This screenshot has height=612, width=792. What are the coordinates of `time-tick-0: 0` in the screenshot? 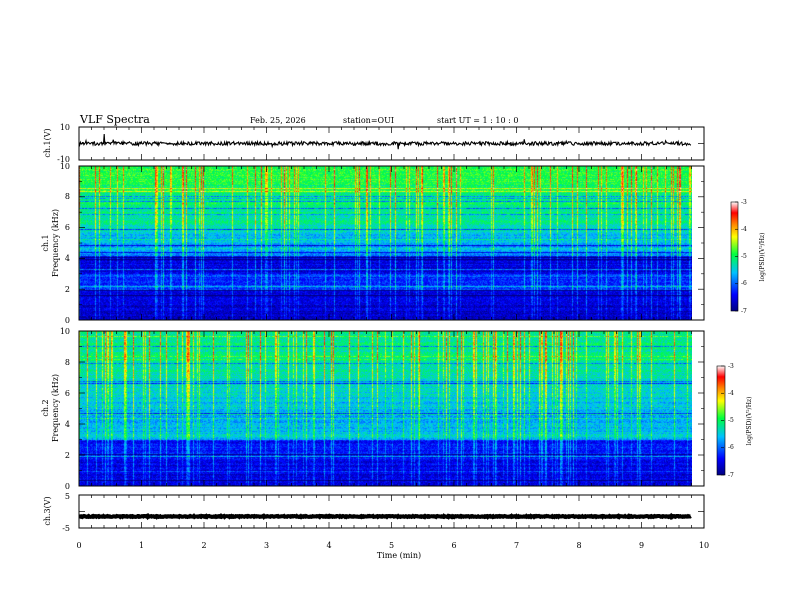 It's located at (78, 545).